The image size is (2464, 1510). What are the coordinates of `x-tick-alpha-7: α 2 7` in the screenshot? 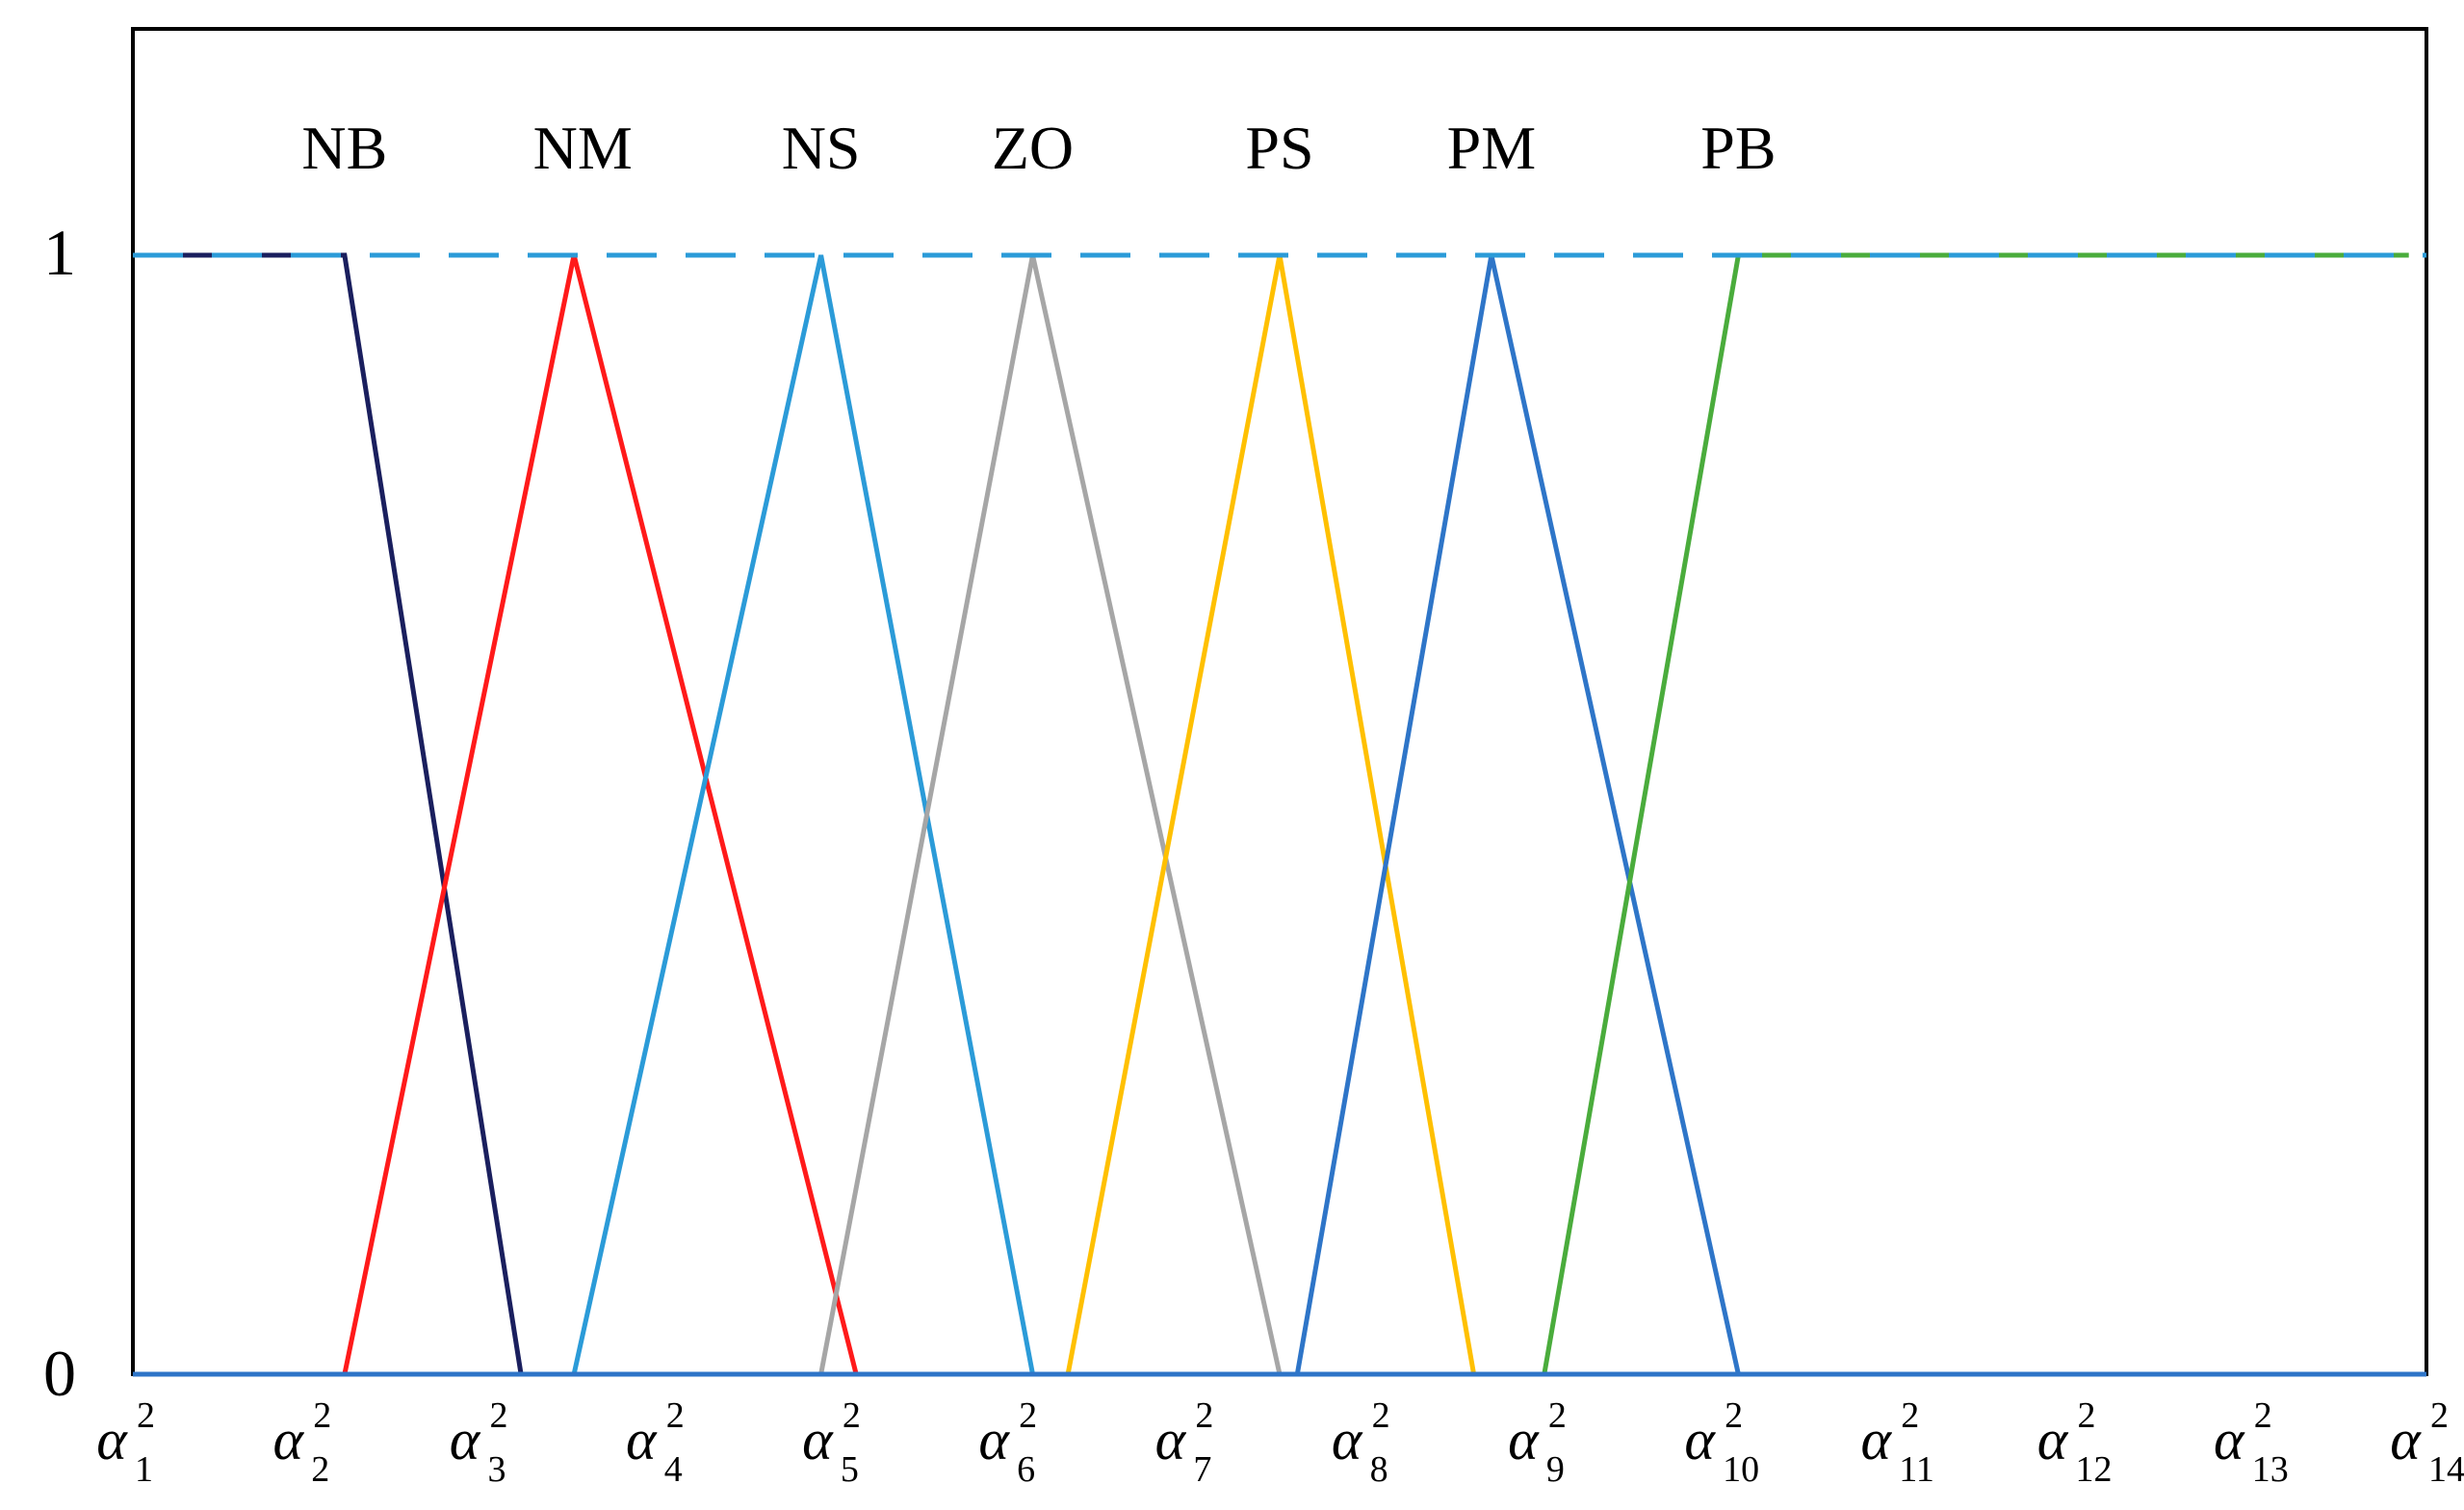 It's located at (1184, 1442).